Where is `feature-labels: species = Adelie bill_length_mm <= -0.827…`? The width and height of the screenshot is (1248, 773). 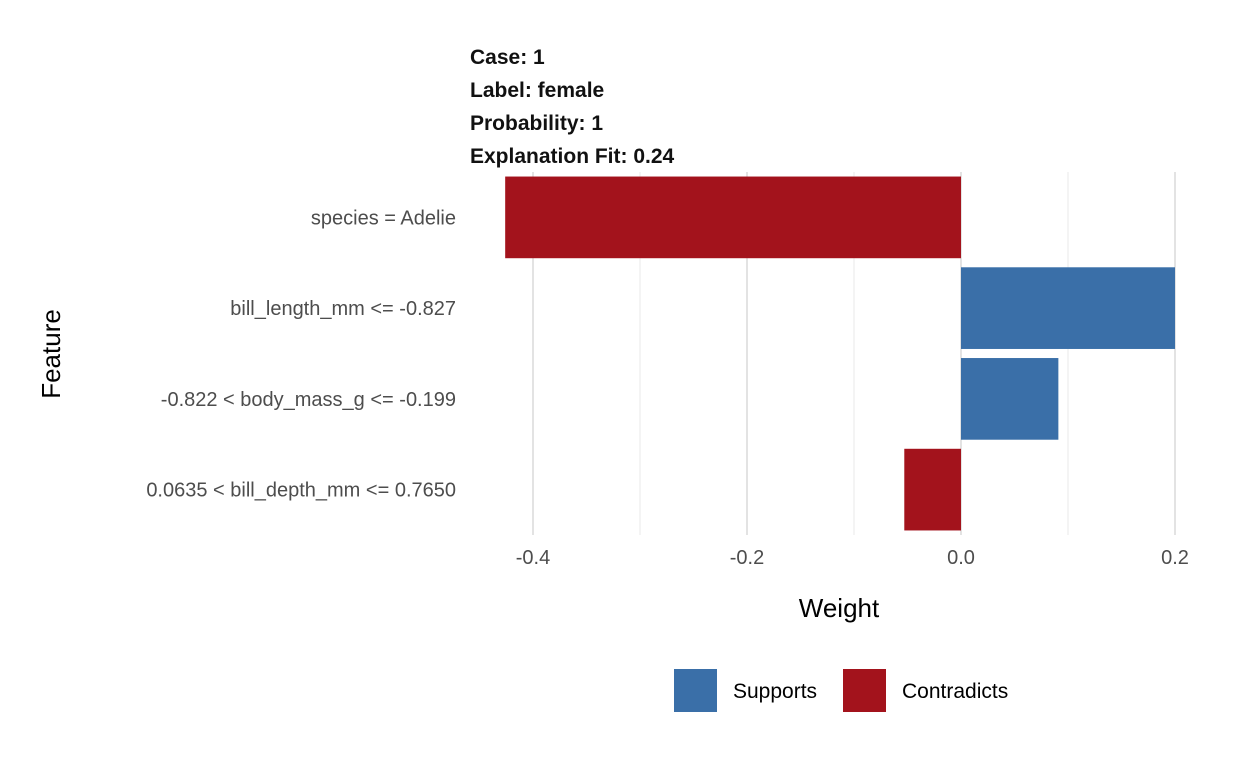 feature-labels: species = Adelie bill_length_mm <= -0.827… is located at coordinates (301, 354).